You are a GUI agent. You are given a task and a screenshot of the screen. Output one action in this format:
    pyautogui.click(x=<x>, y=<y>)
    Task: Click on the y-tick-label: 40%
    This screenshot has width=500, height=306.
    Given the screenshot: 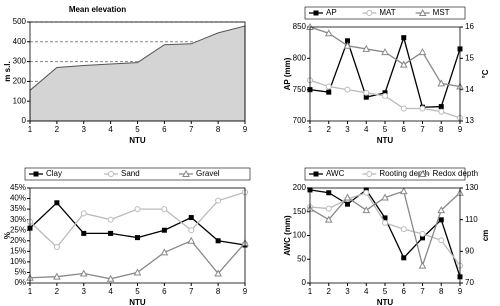 What is the action you would take?
    pyautogui.click(x=18, y=198)
    